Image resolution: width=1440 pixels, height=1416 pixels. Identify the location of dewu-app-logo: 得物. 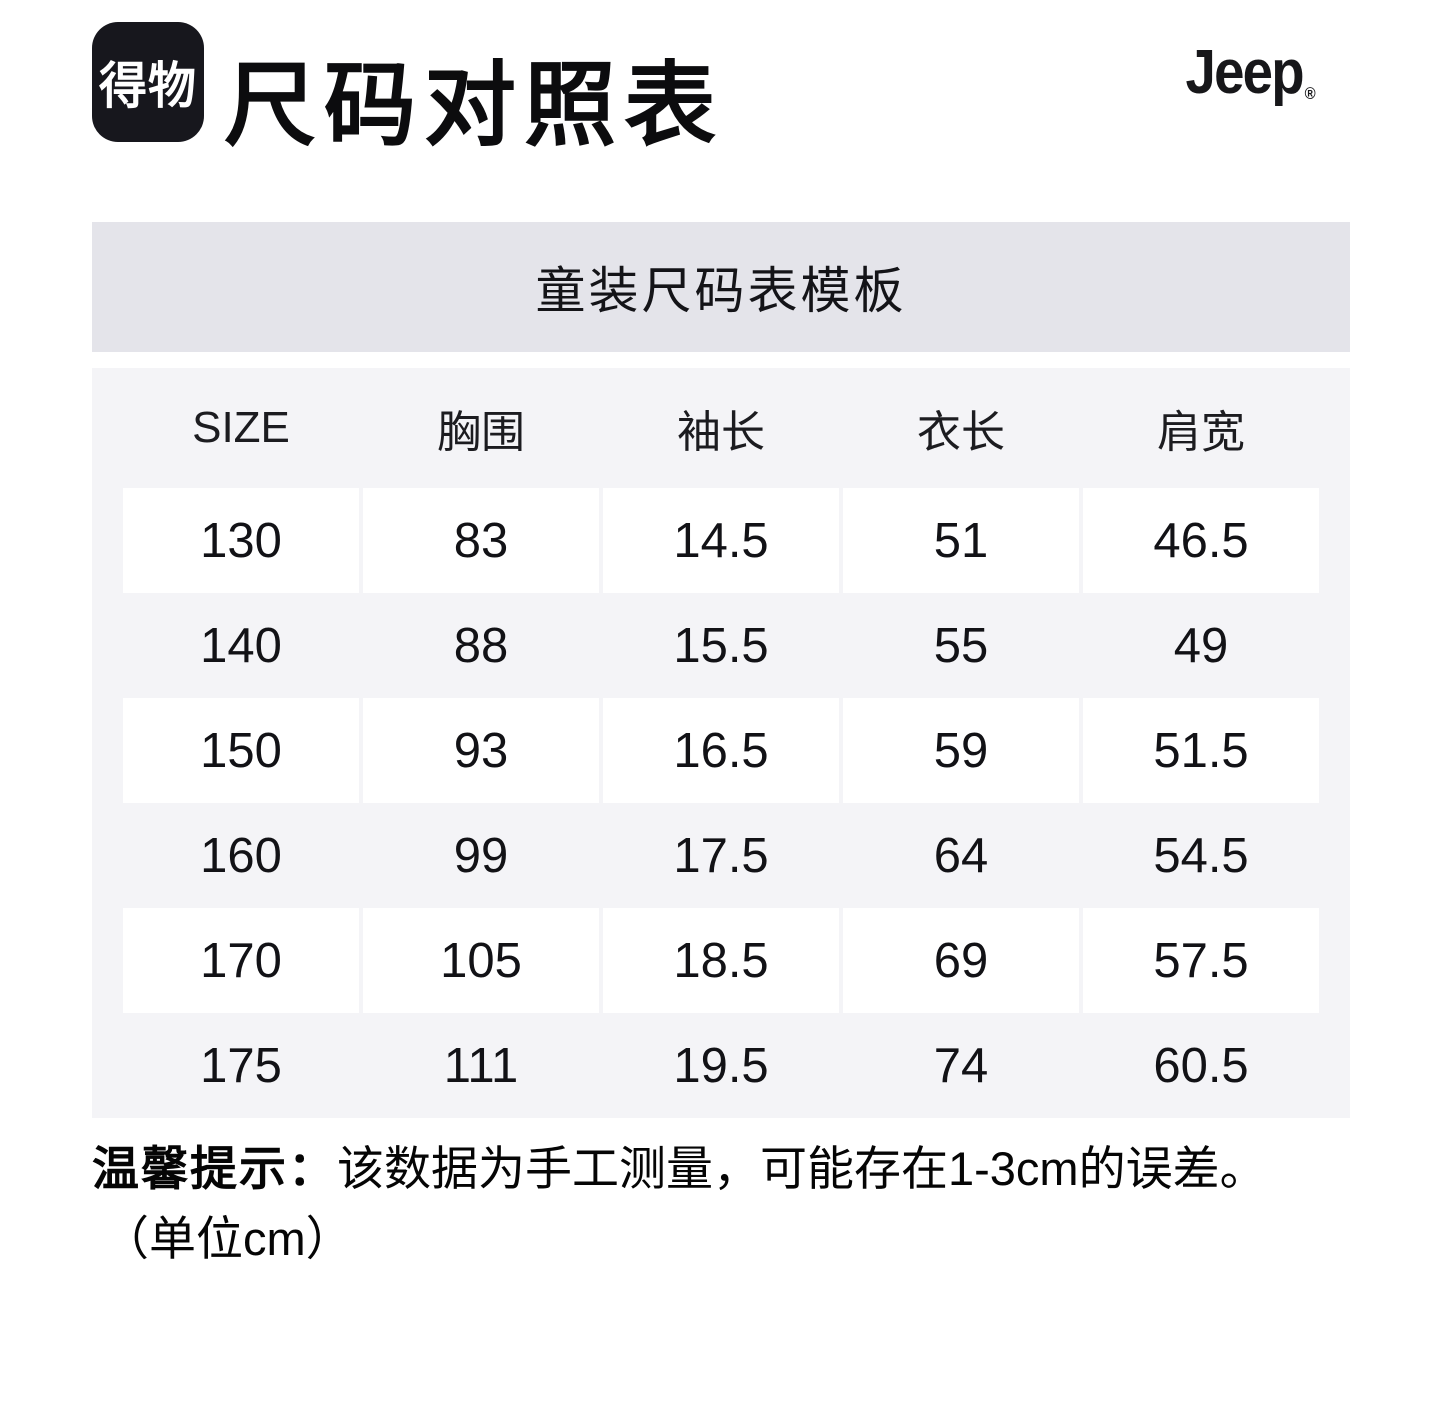
(148, 82).